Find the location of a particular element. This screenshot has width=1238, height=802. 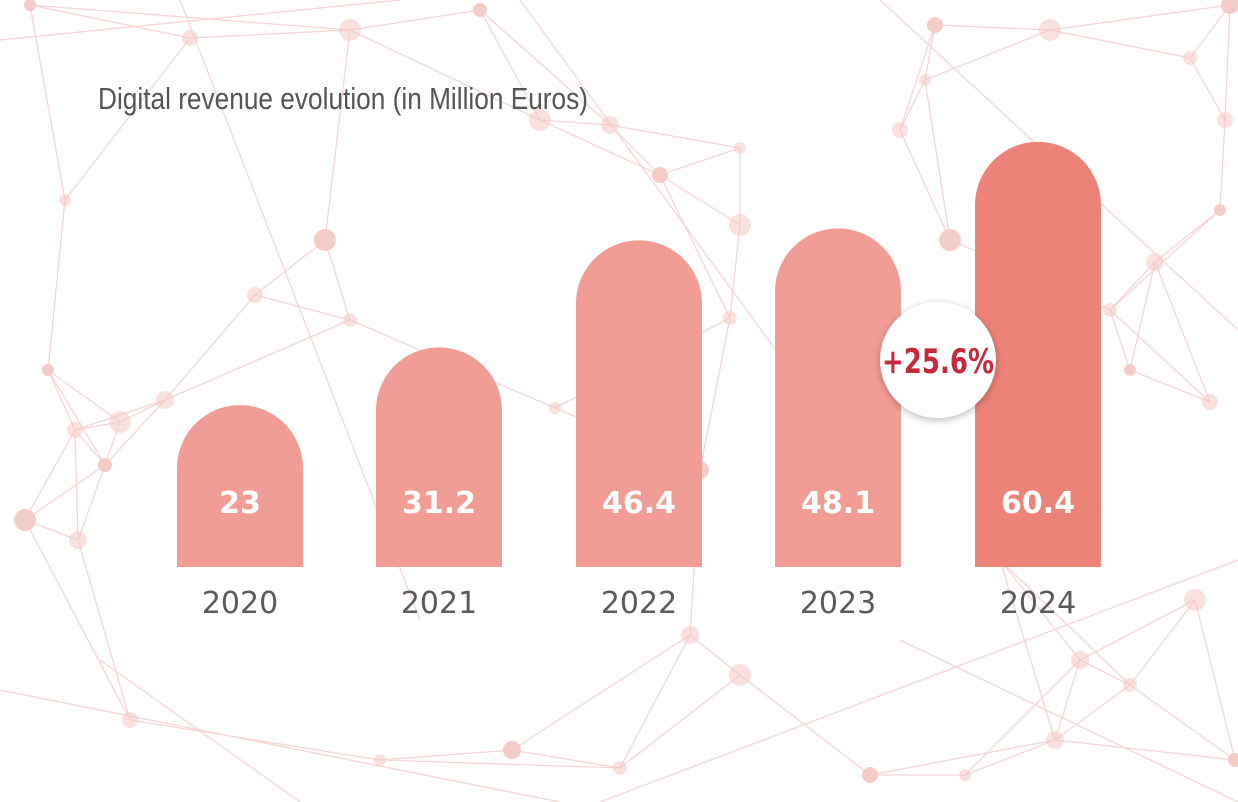

category-label-2022: 2022 is located at coordinates (639, 603).